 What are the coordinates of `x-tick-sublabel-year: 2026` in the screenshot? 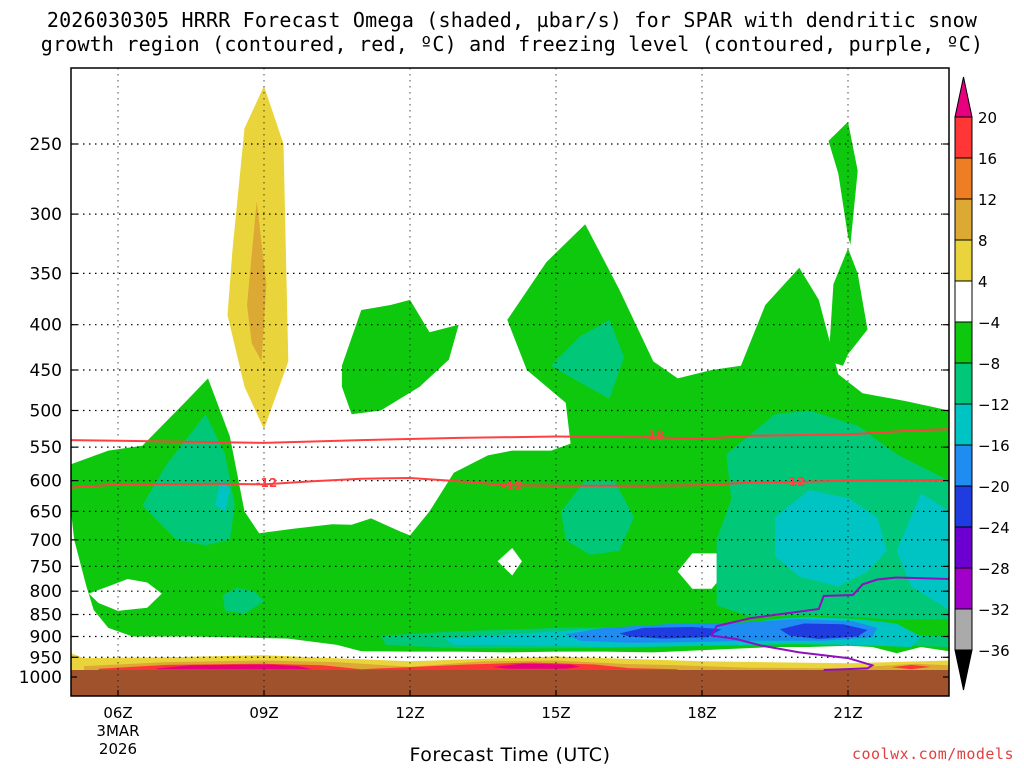 It's located at (118, 749).